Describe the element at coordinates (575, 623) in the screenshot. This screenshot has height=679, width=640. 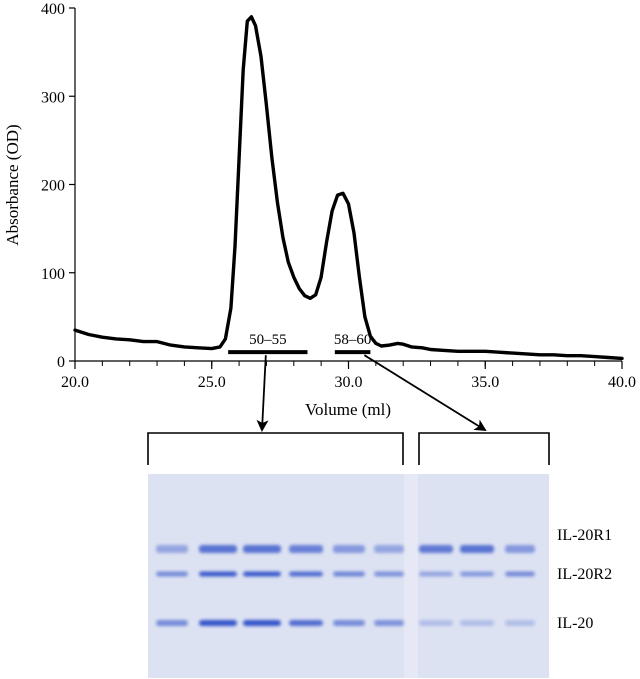
I see `gel-band-label: IL-20` at that location.